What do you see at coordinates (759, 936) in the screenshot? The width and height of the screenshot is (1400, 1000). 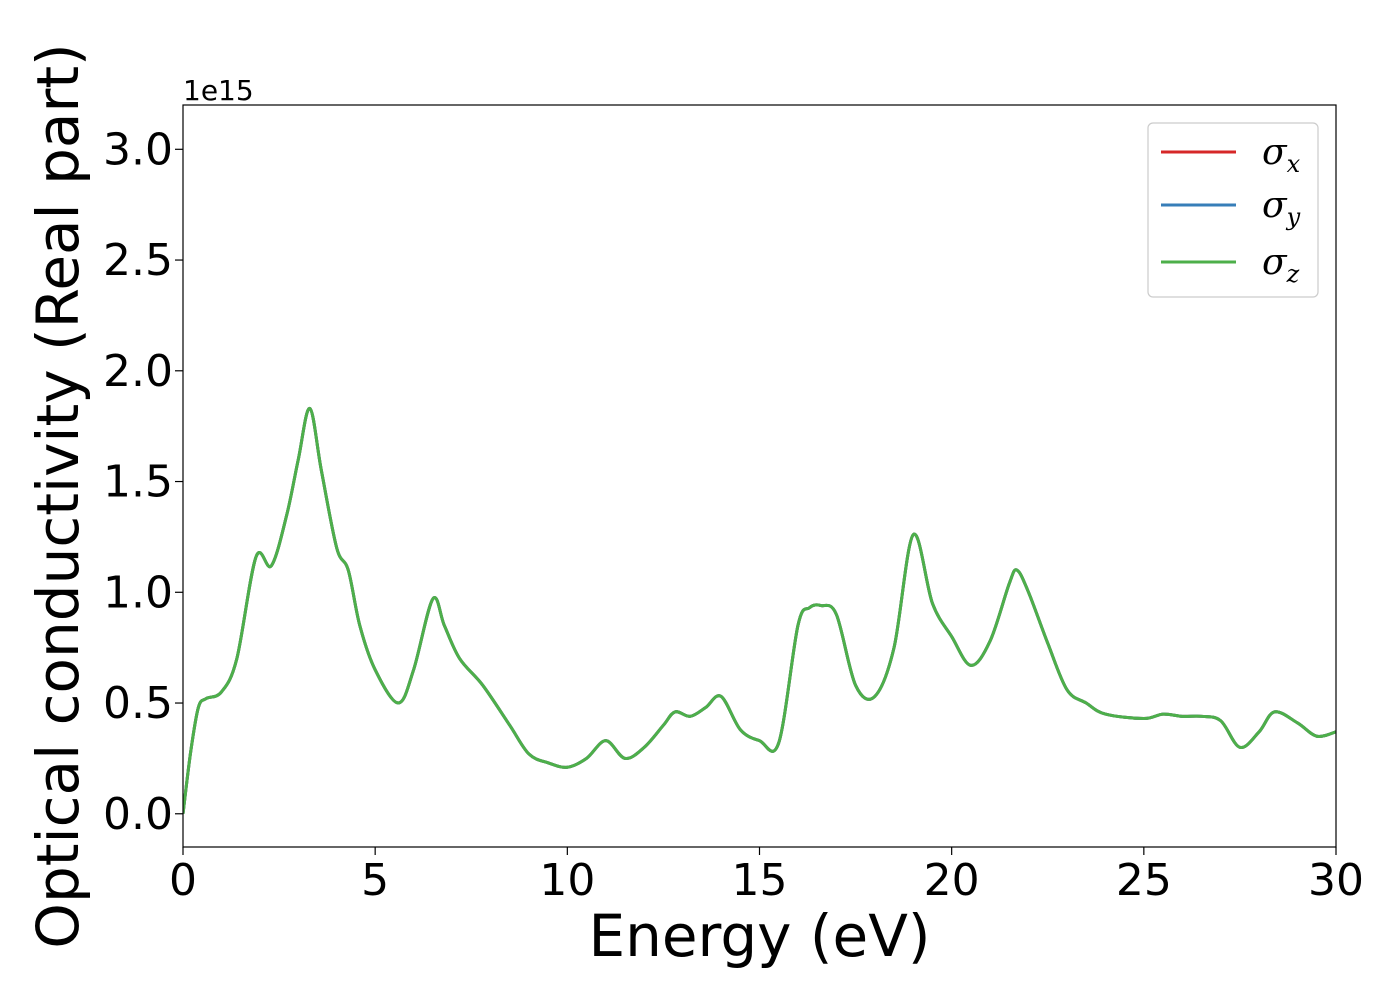 I see `x-axis-title: Energy (eV)` at bounding box center [759, 936].